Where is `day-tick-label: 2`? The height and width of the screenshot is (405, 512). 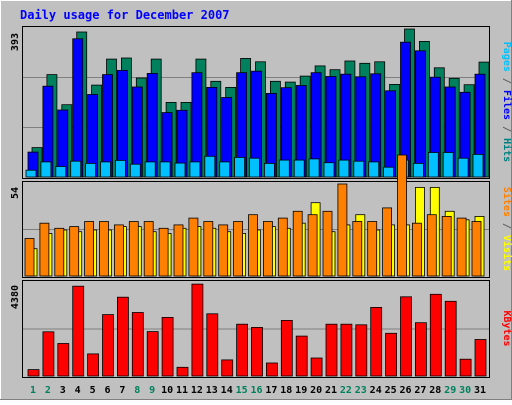
day-tick-label: 2 is located at coordinates (48, 390).